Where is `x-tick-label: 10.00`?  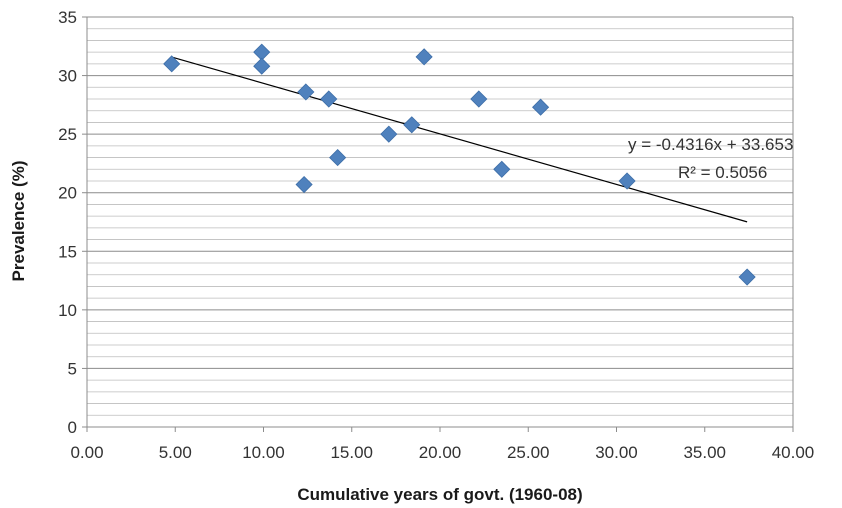 x-tick-label: 10.00 is located at coordinates (263, 452).